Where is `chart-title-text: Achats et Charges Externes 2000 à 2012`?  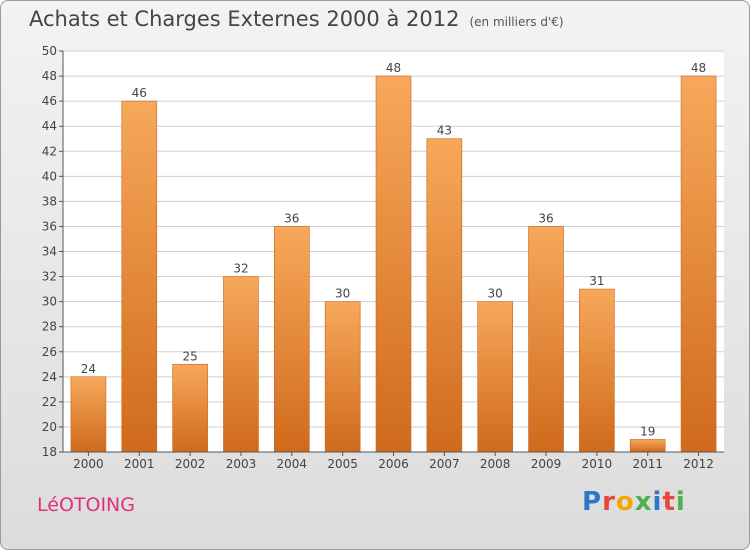
chart-title-text: Achats et Charges Externes 2000 à 2012 is located at coordinates (244, 19).